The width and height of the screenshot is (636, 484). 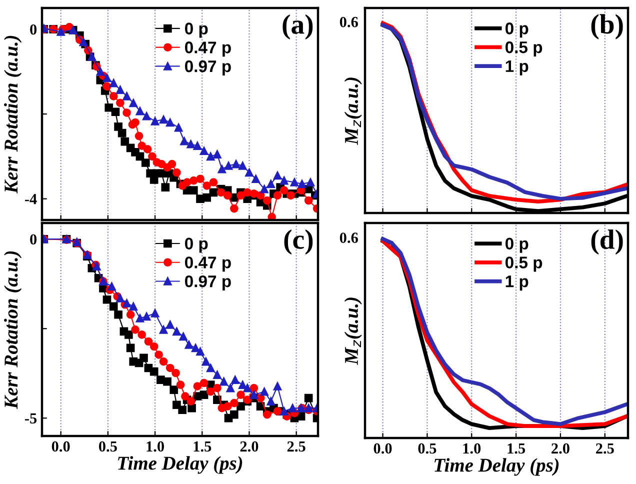 I want to click on annotation: (b), so click(x=607, y=27).